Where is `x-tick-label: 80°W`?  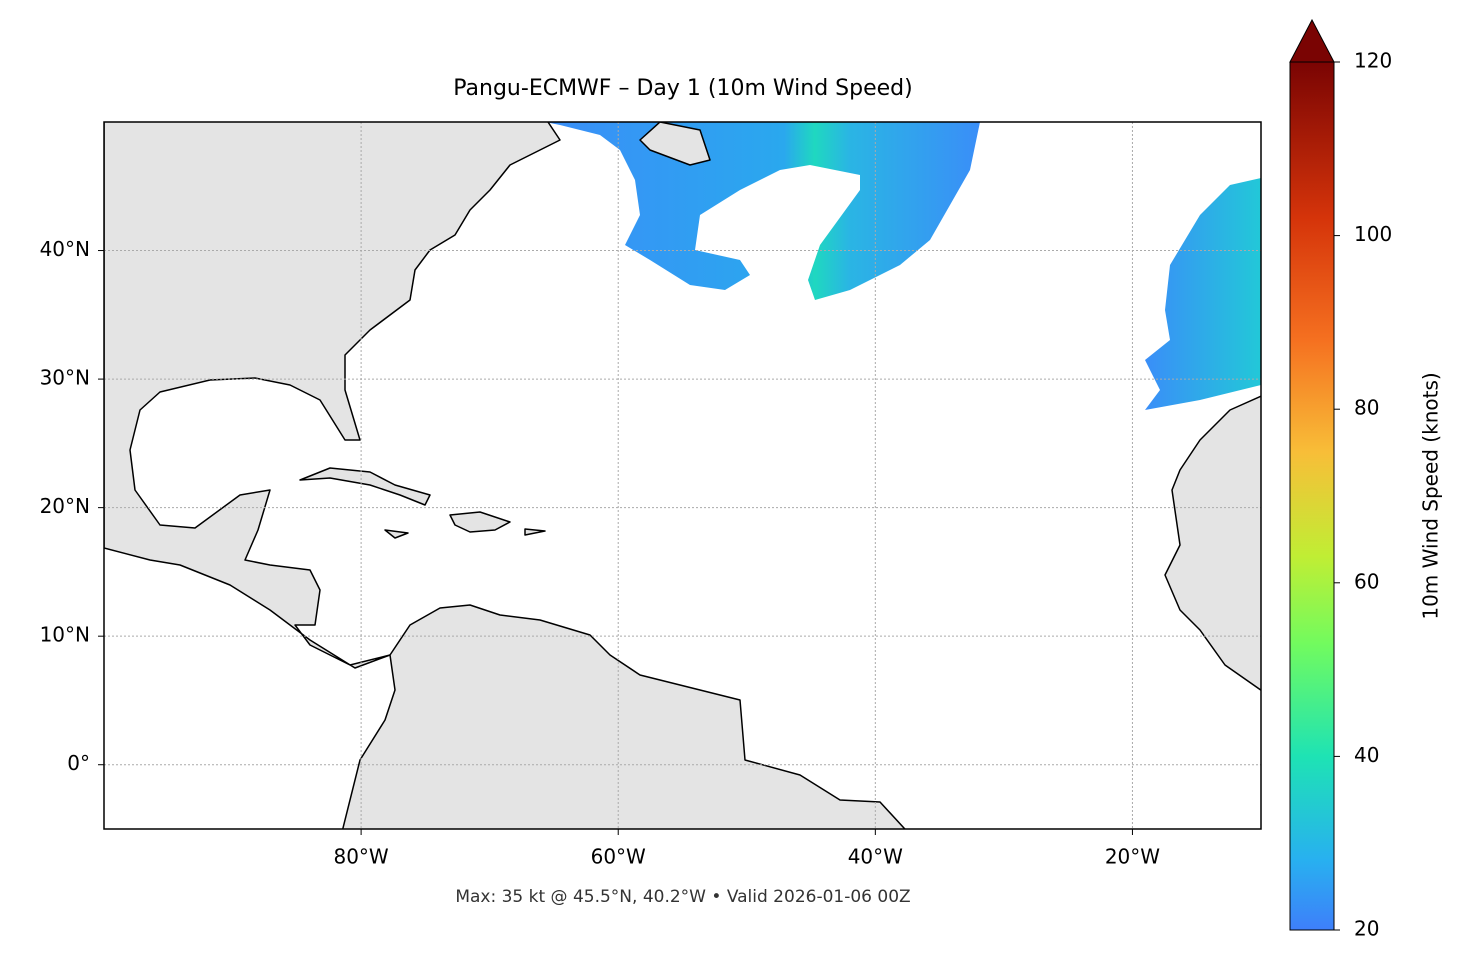
x-tick-label: 80°W is located at coordinates (360, 857).